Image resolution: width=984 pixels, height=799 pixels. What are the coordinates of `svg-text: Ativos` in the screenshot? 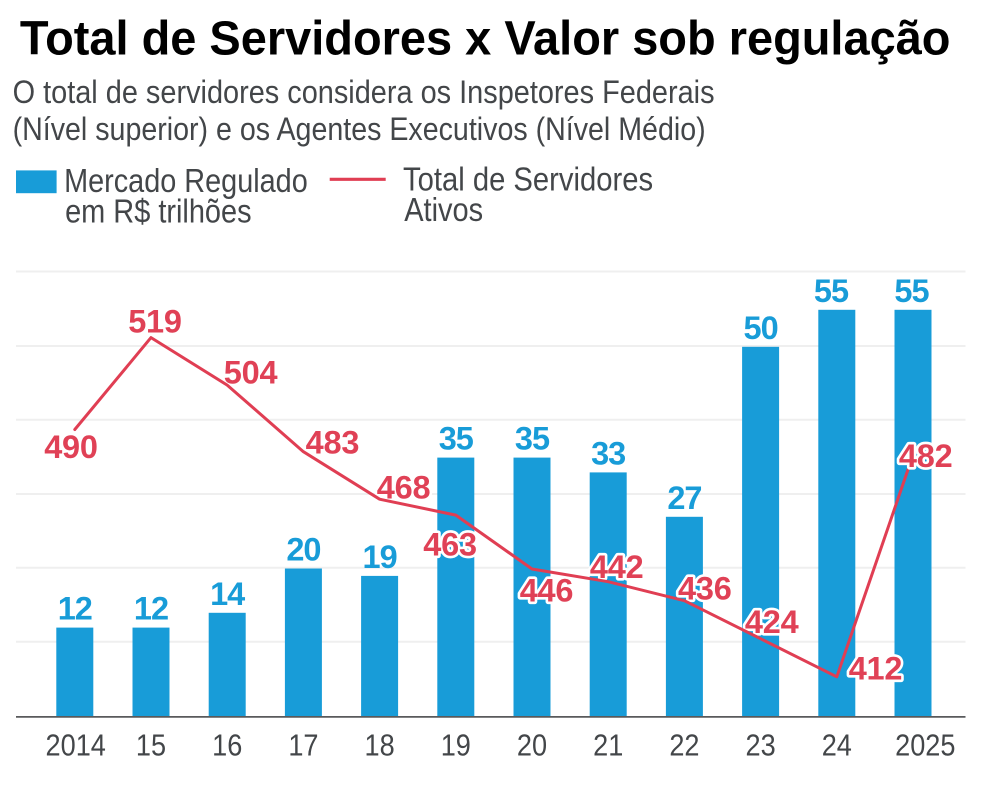 It's located at (443, 209).